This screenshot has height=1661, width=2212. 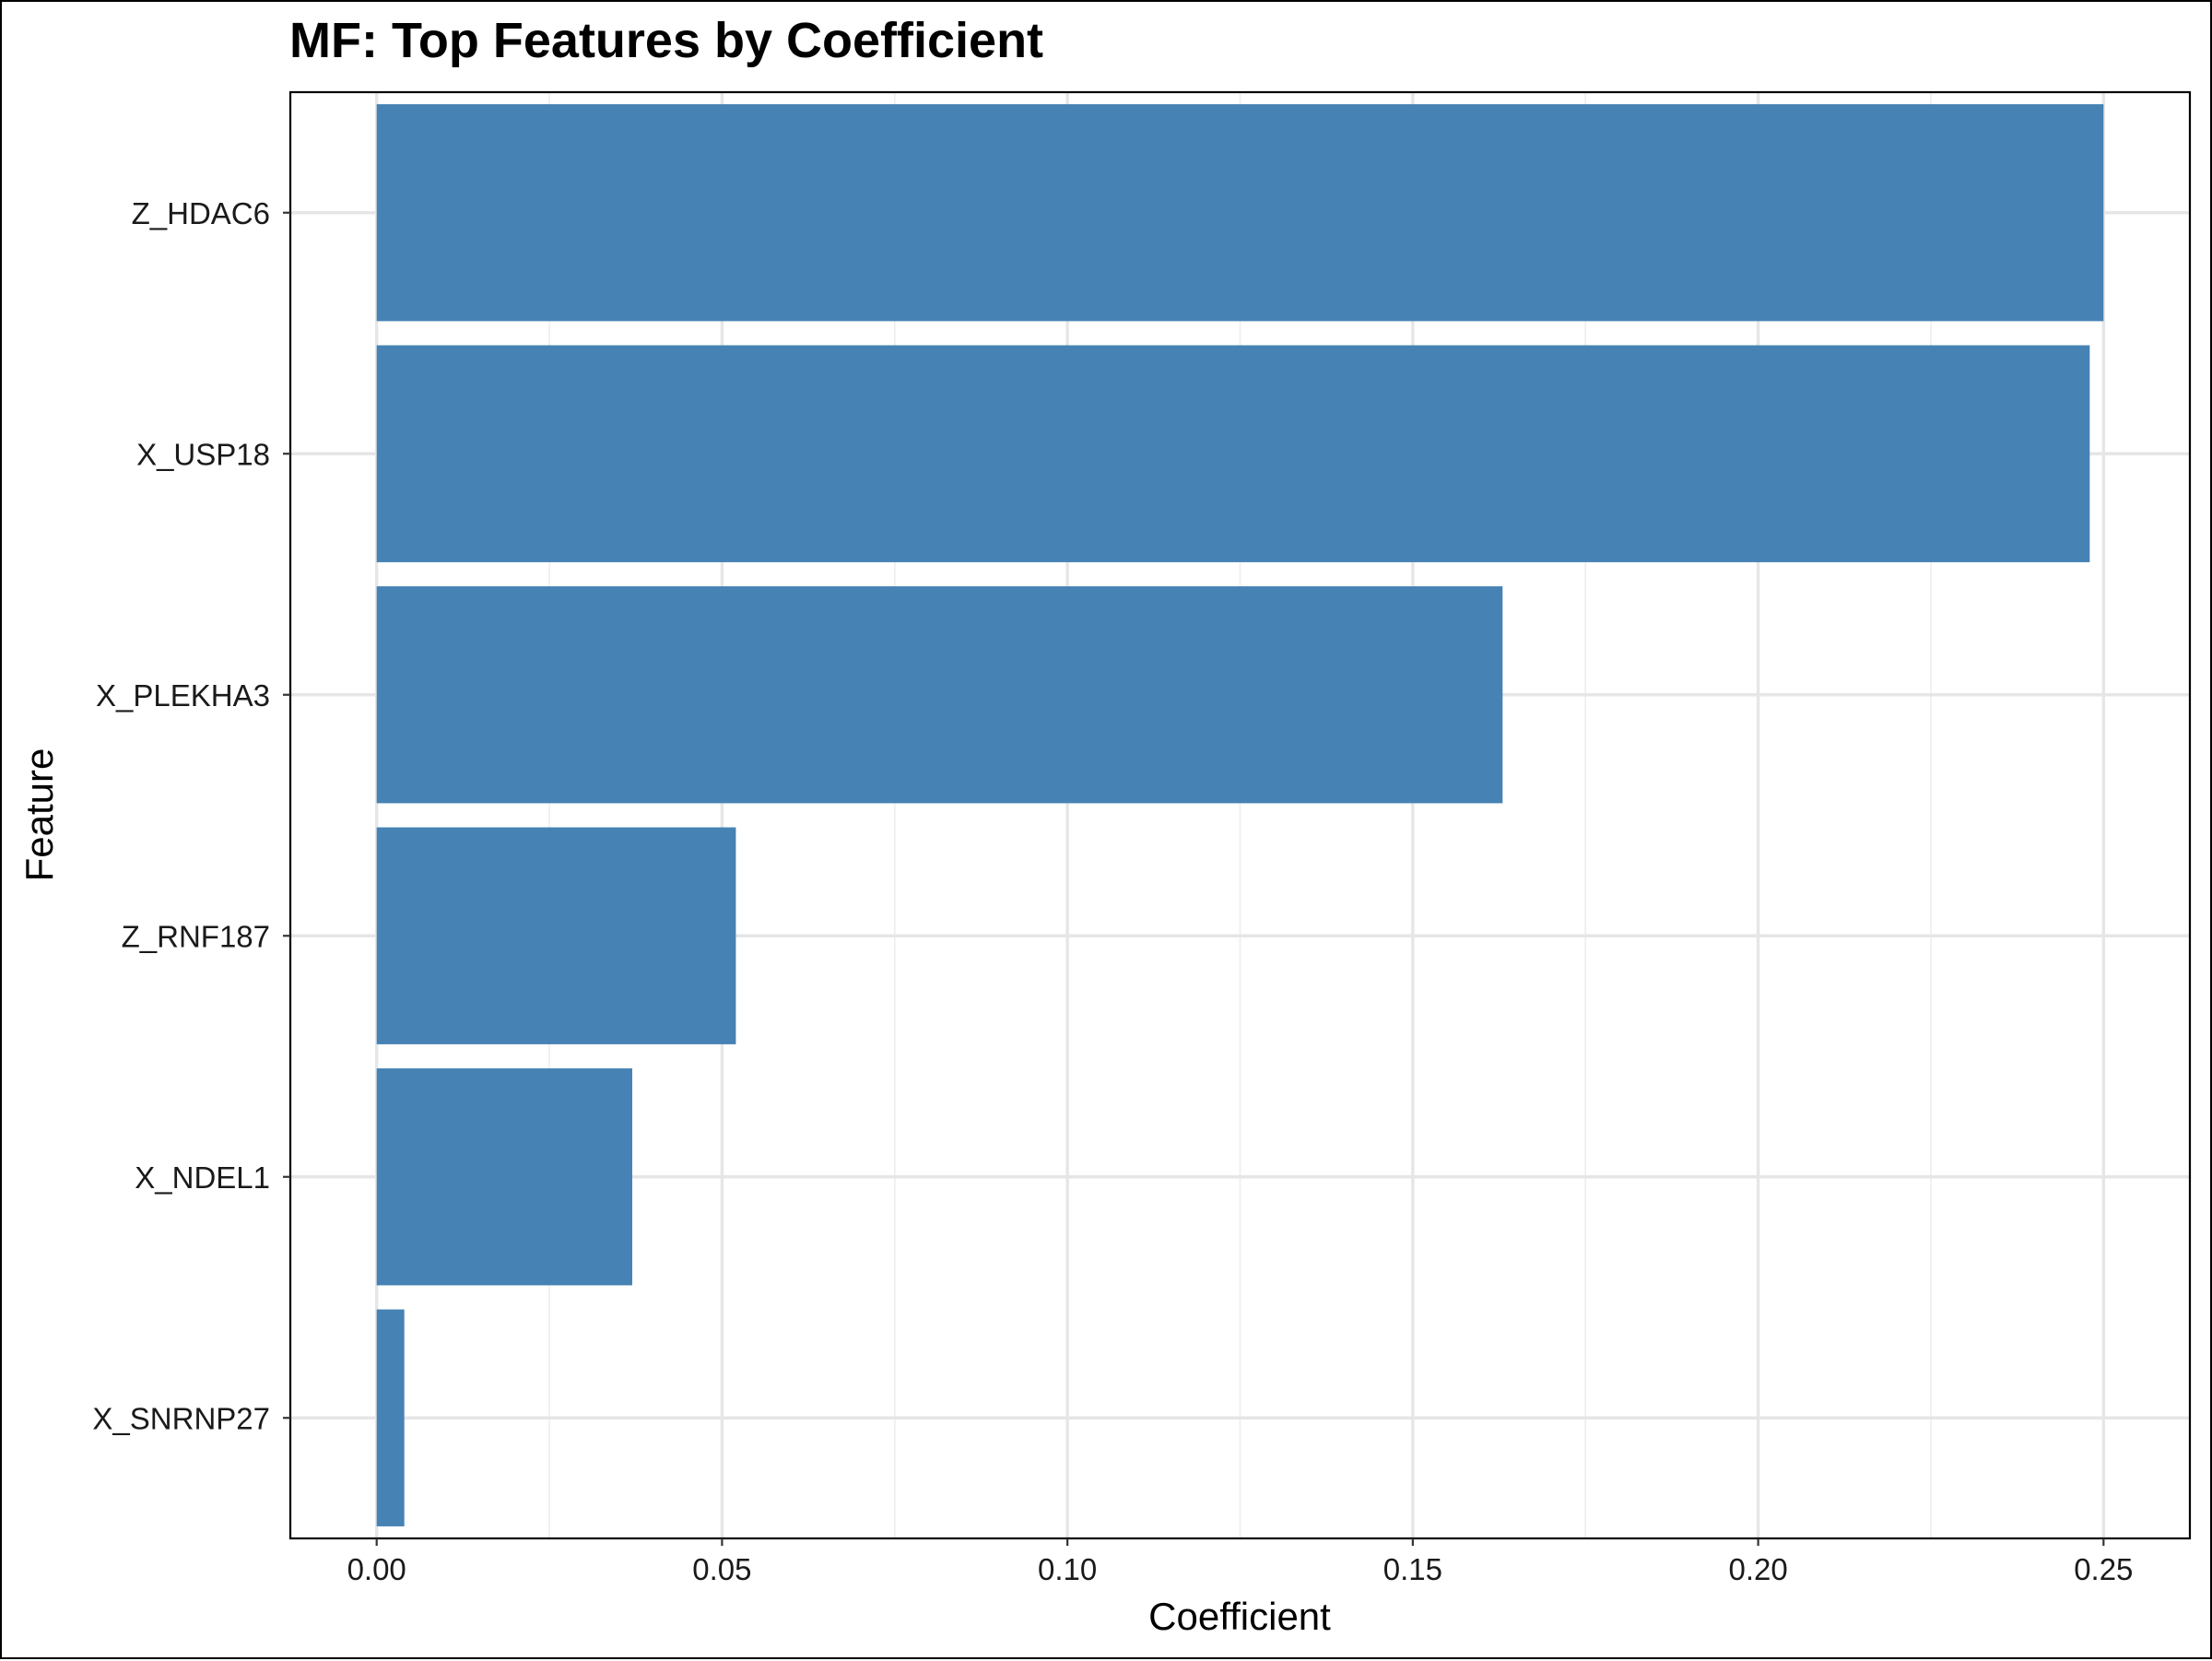 I want to click on y-tick-label: X_SNRNP27, so click(x=181, y=1418).